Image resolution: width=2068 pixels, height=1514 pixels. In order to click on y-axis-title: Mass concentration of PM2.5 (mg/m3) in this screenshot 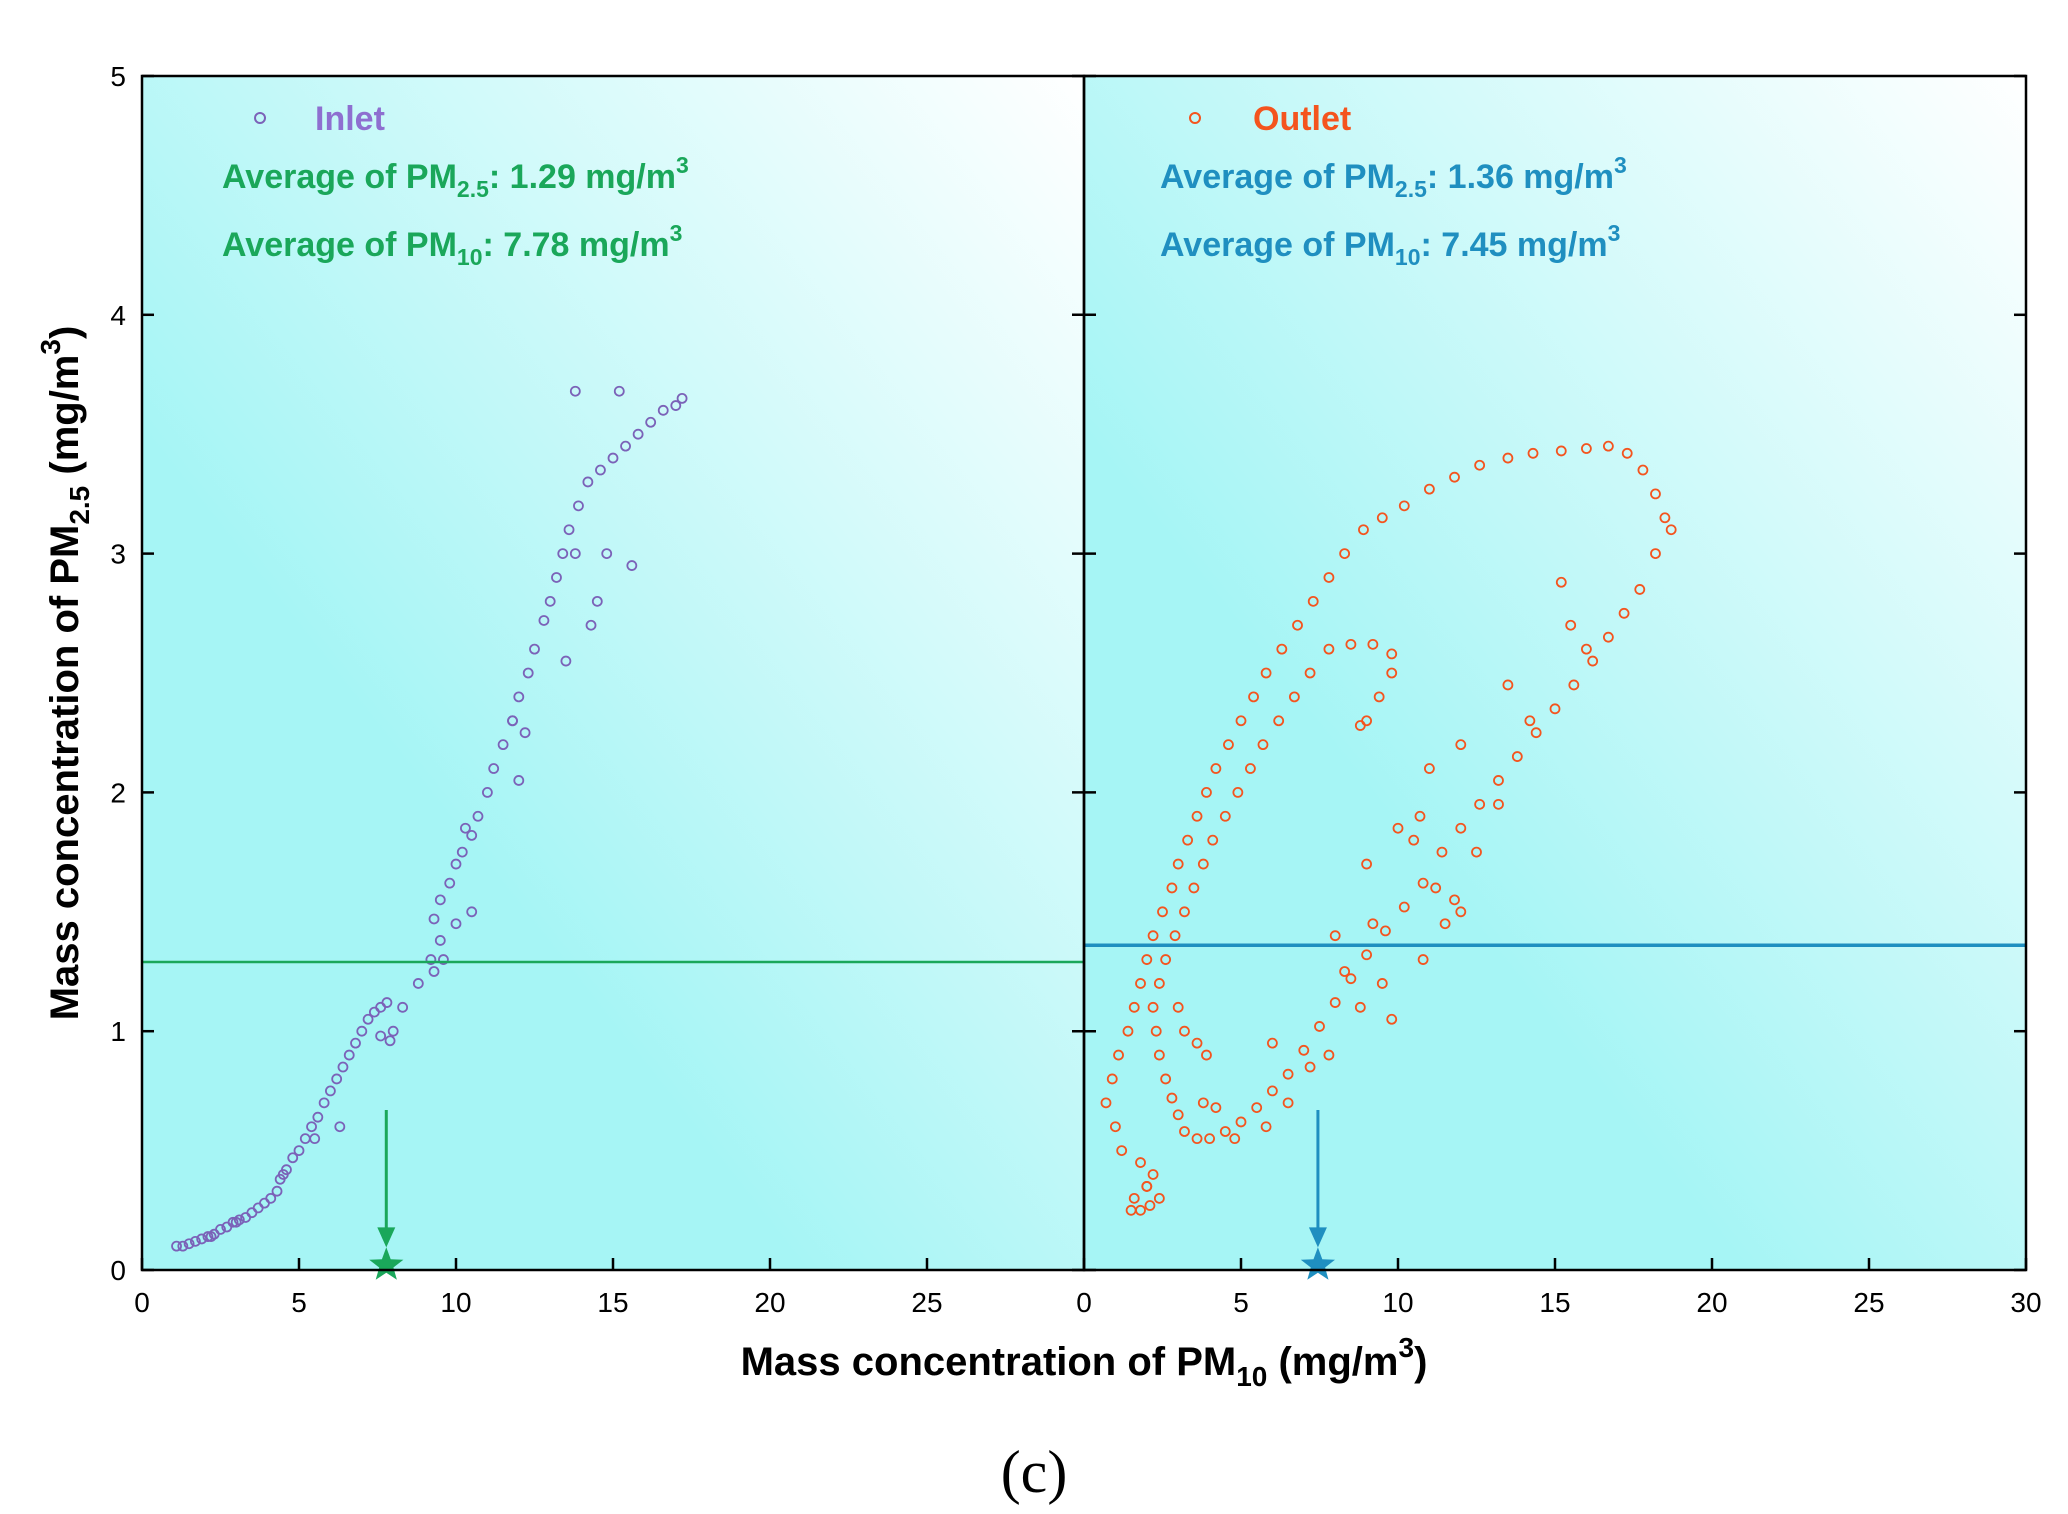, I will do `click(65, 673)`.